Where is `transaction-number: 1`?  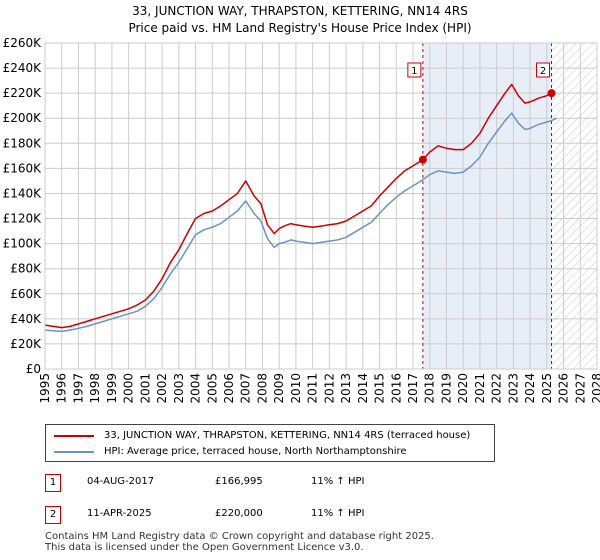 transaction-number: 1 is located at coordinates (53, 483).